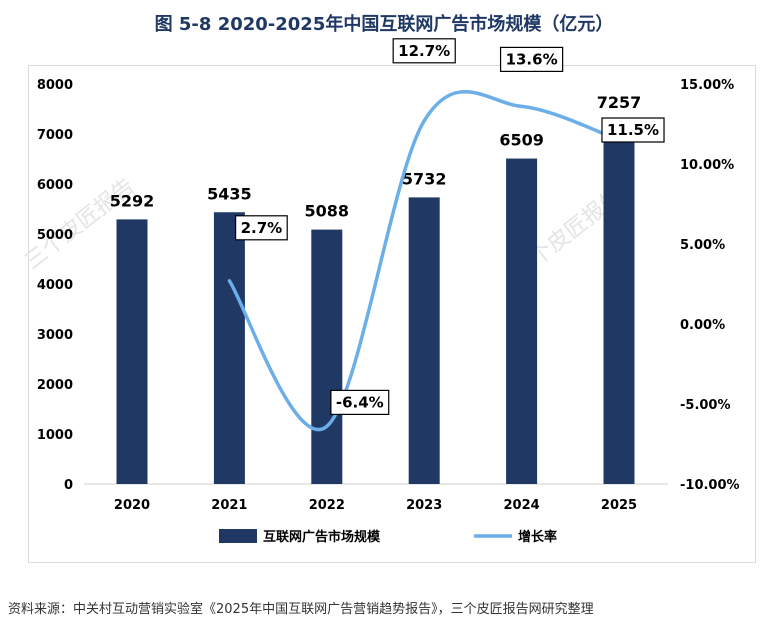  I want to click on bar-value-label: 7257, so click(619, 102).